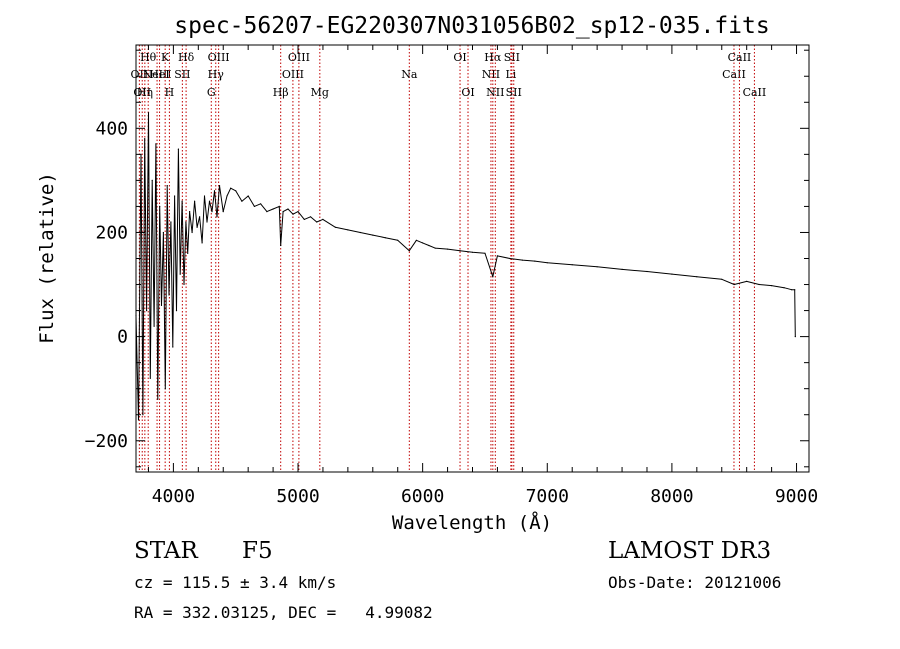 Image resolution: width=900 pixels, height=649 pixels. What do you see at coordinates (796, 496) in the screenshot?
I see `x-tick-label: 9000` at bounding box center [796, 496].